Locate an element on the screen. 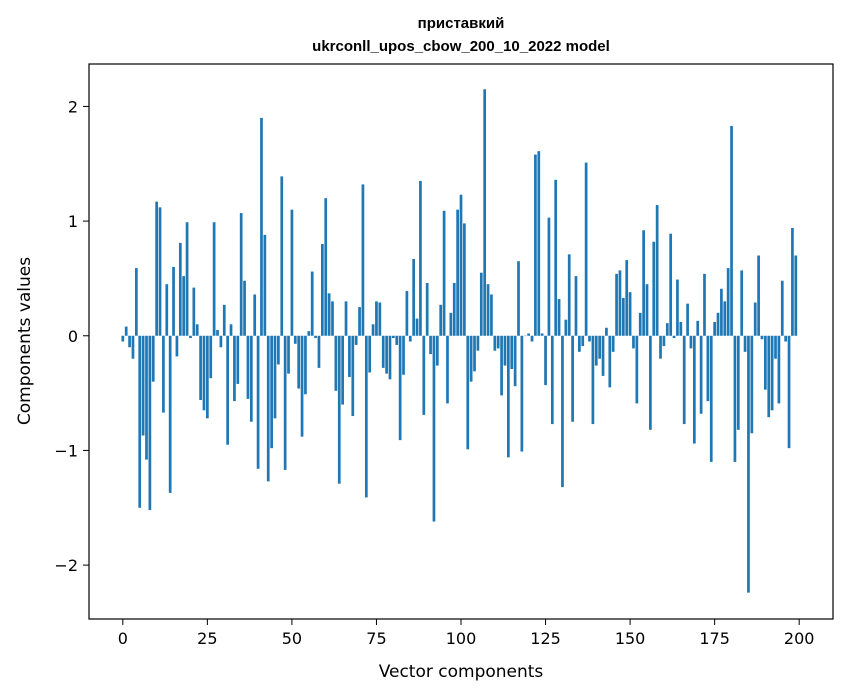  x-axis-ticks: 0 25 50 75 100 125 150 175 200 is located at coordinates (466, 633).